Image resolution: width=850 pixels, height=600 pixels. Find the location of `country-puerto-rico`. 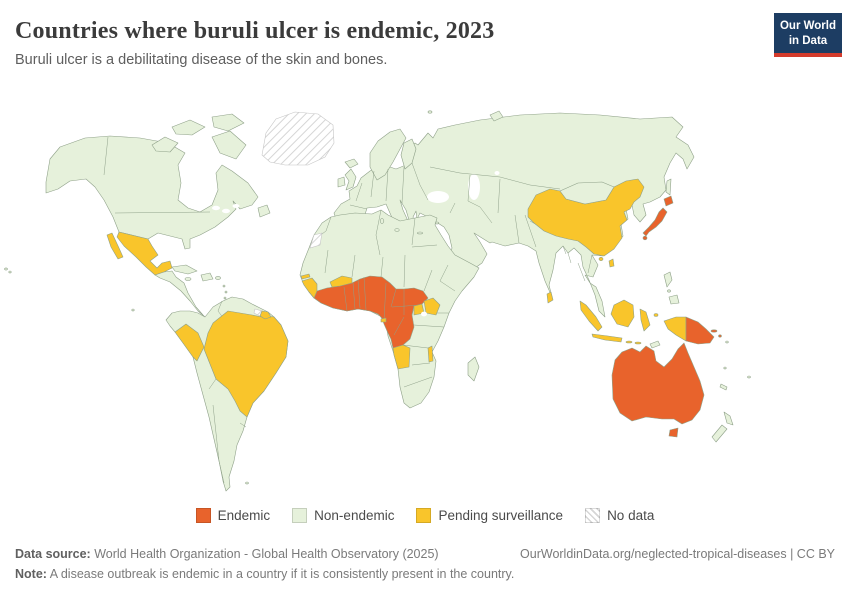

country-puerto-rico is located at coordinates (218, 278).